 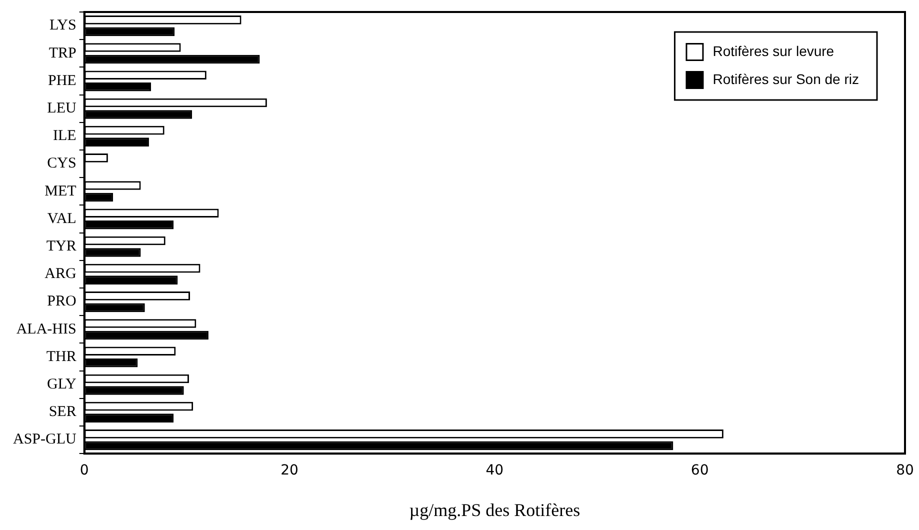 I want to click on legend-label: Rotifères sur Son de riz, so click(x=786, y=78).